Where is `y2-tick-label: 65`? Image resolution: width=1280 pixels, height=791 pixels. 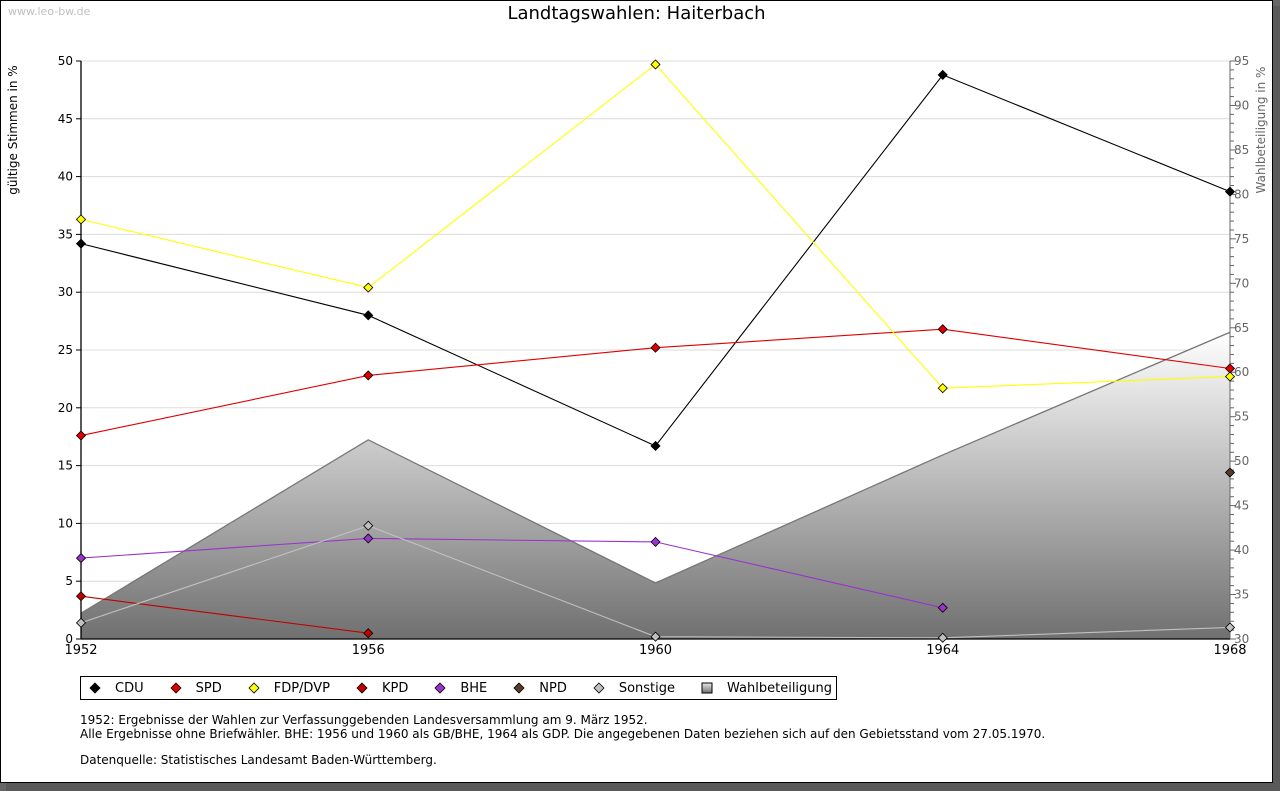 y2-tick-label: 65 is located at coordinates (1241, 328).